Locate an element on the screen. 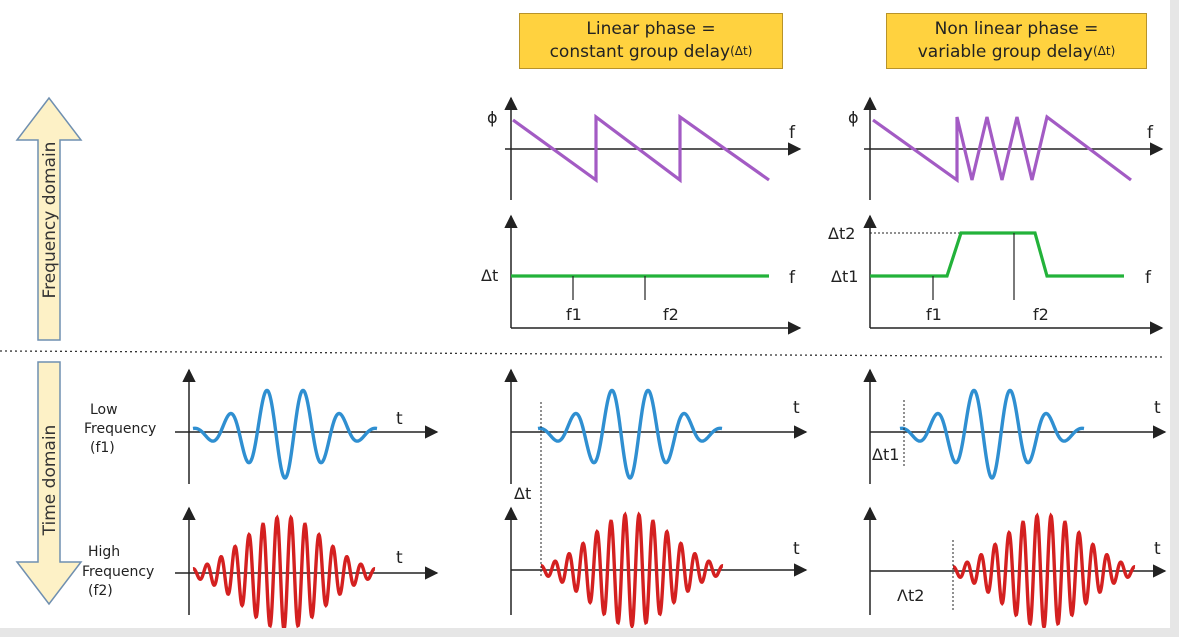 Image resolution: width=1179 pixels, height=637 pixels. nonlinear-f2-label: f2 is located at coordinates (1041, 314).